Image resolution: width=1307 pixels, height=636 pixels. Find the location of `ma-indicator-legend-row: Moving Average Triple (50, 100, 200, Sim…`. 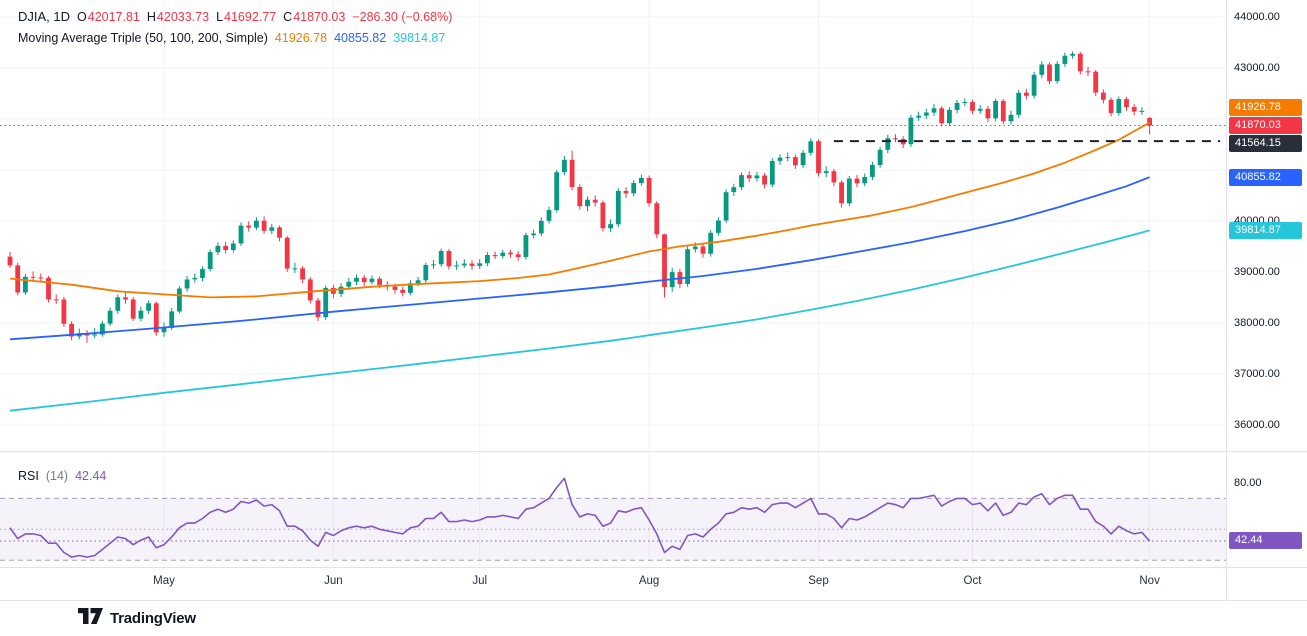

ma-indicator-legend-row: Moving Average Triple (50, 100, 200, Sim… is located at coordinates (231, 38).